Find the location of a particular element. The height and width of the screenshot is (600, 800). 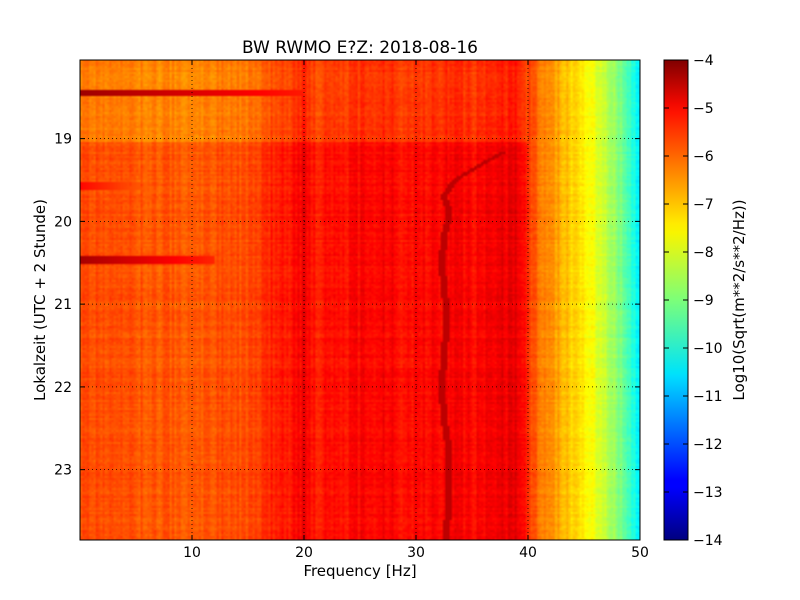

x-tick-label: 50 is located at coordinates (640, 553).